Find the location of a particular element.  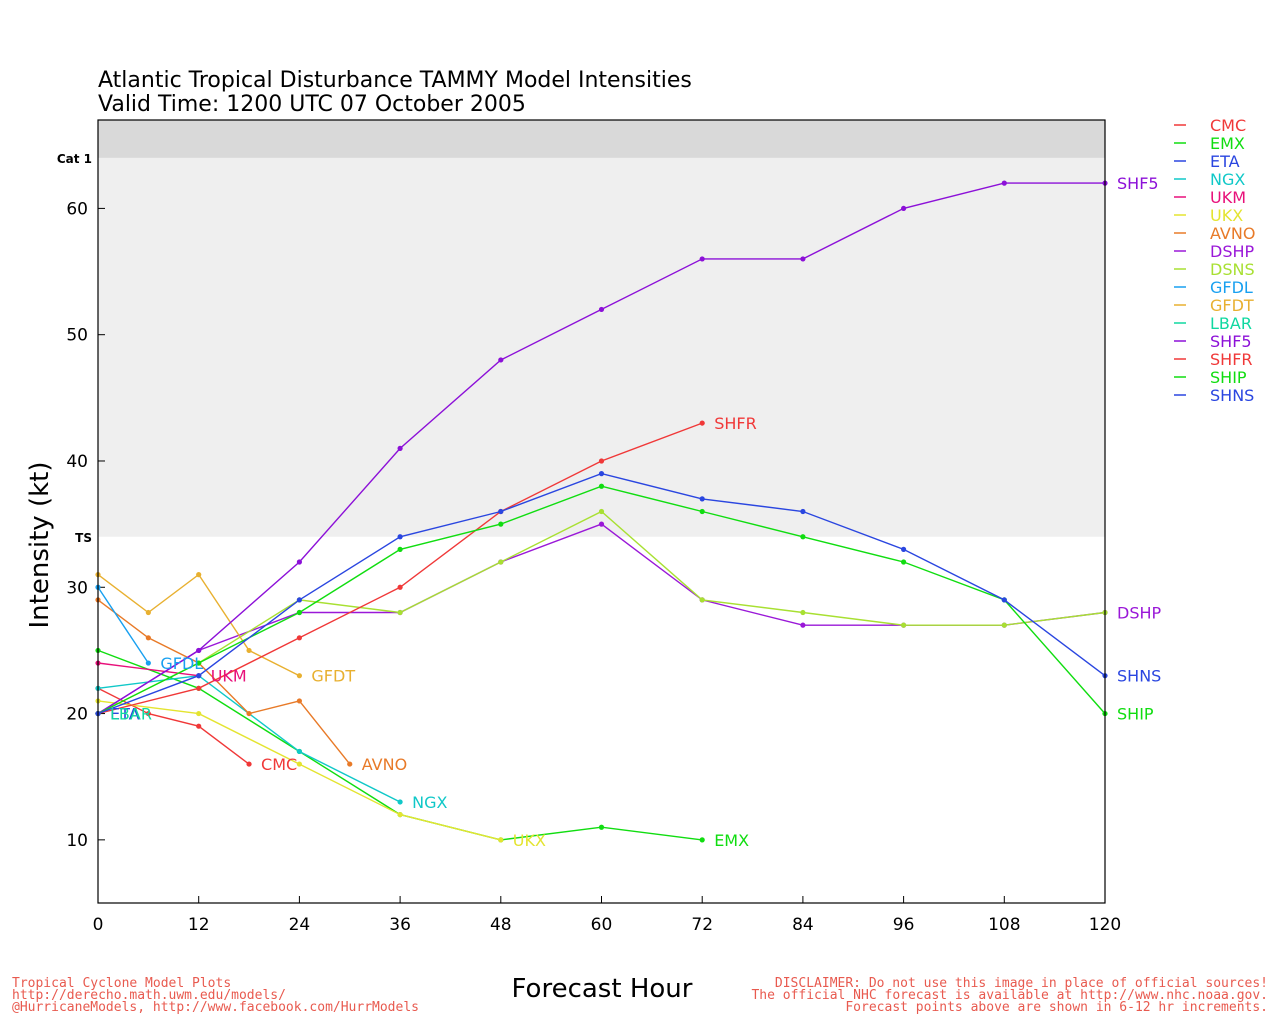

x-tick-label: 96 is located at coordinates (904, 925).